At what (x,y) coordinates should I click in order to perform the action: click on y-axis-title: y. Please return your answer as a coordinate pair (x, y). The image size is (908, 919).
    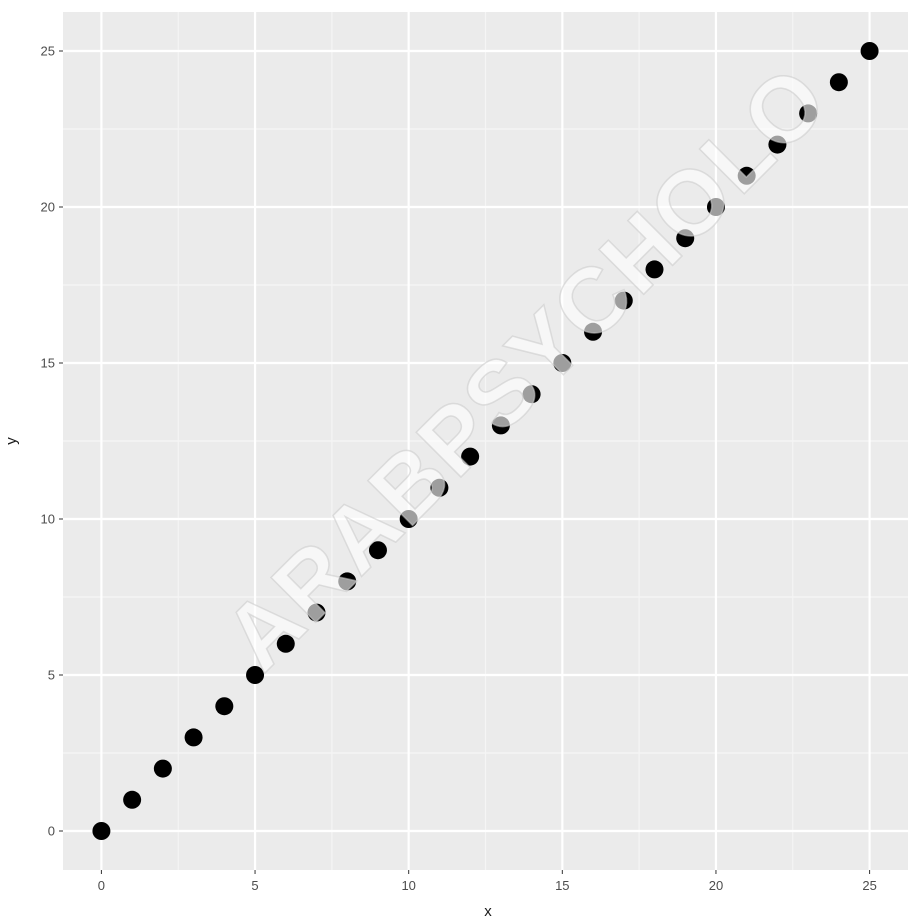
    Looking at the image, I should click on (11, 441).